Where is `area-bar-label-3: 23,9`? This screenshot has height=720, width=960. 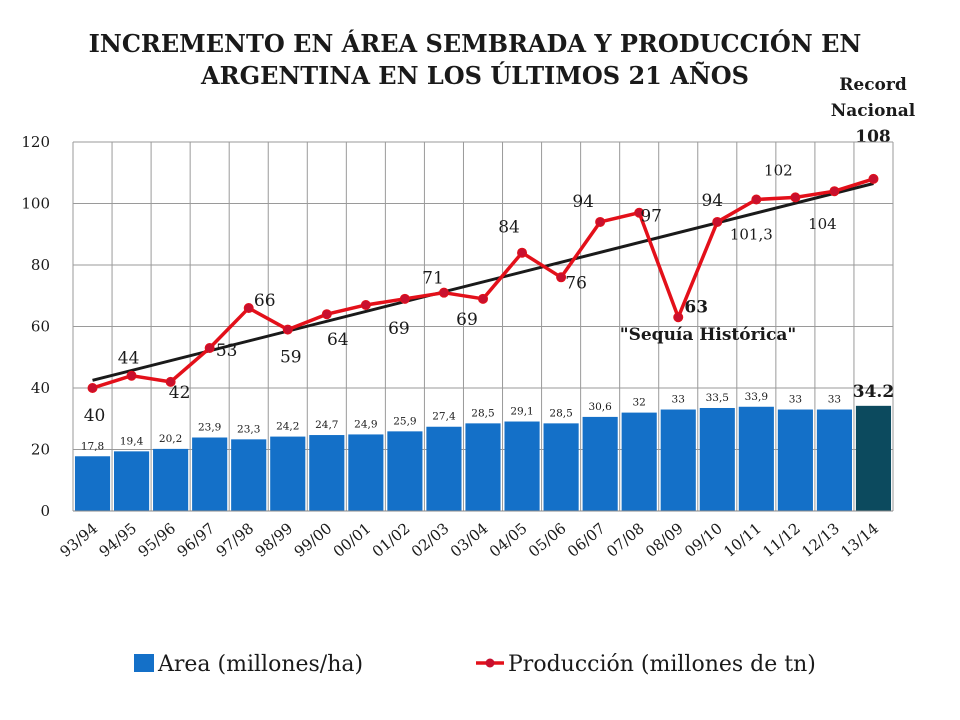
area-bar-label-3: 23,9 is located at coordinates (209, 428).